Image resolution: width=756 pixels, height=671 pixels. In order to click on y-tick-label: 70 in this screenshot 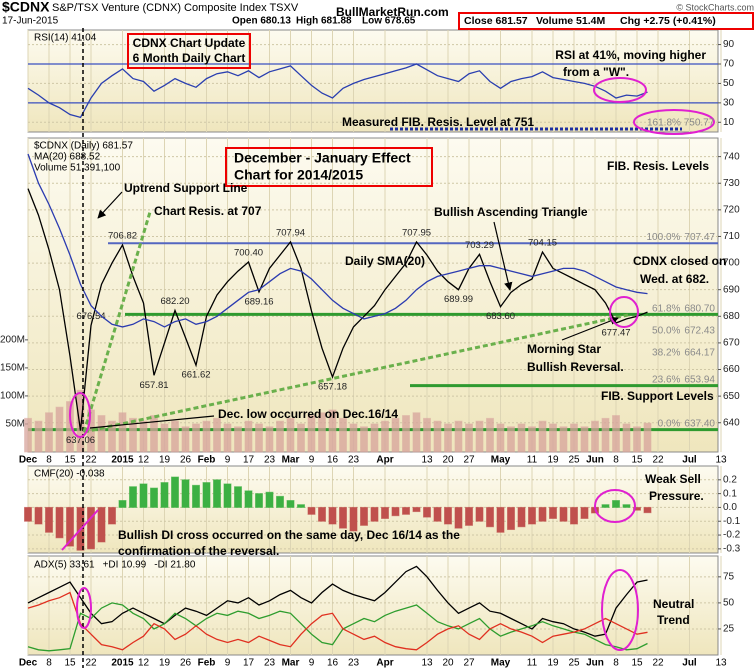, I will do `click(729, 64)`.